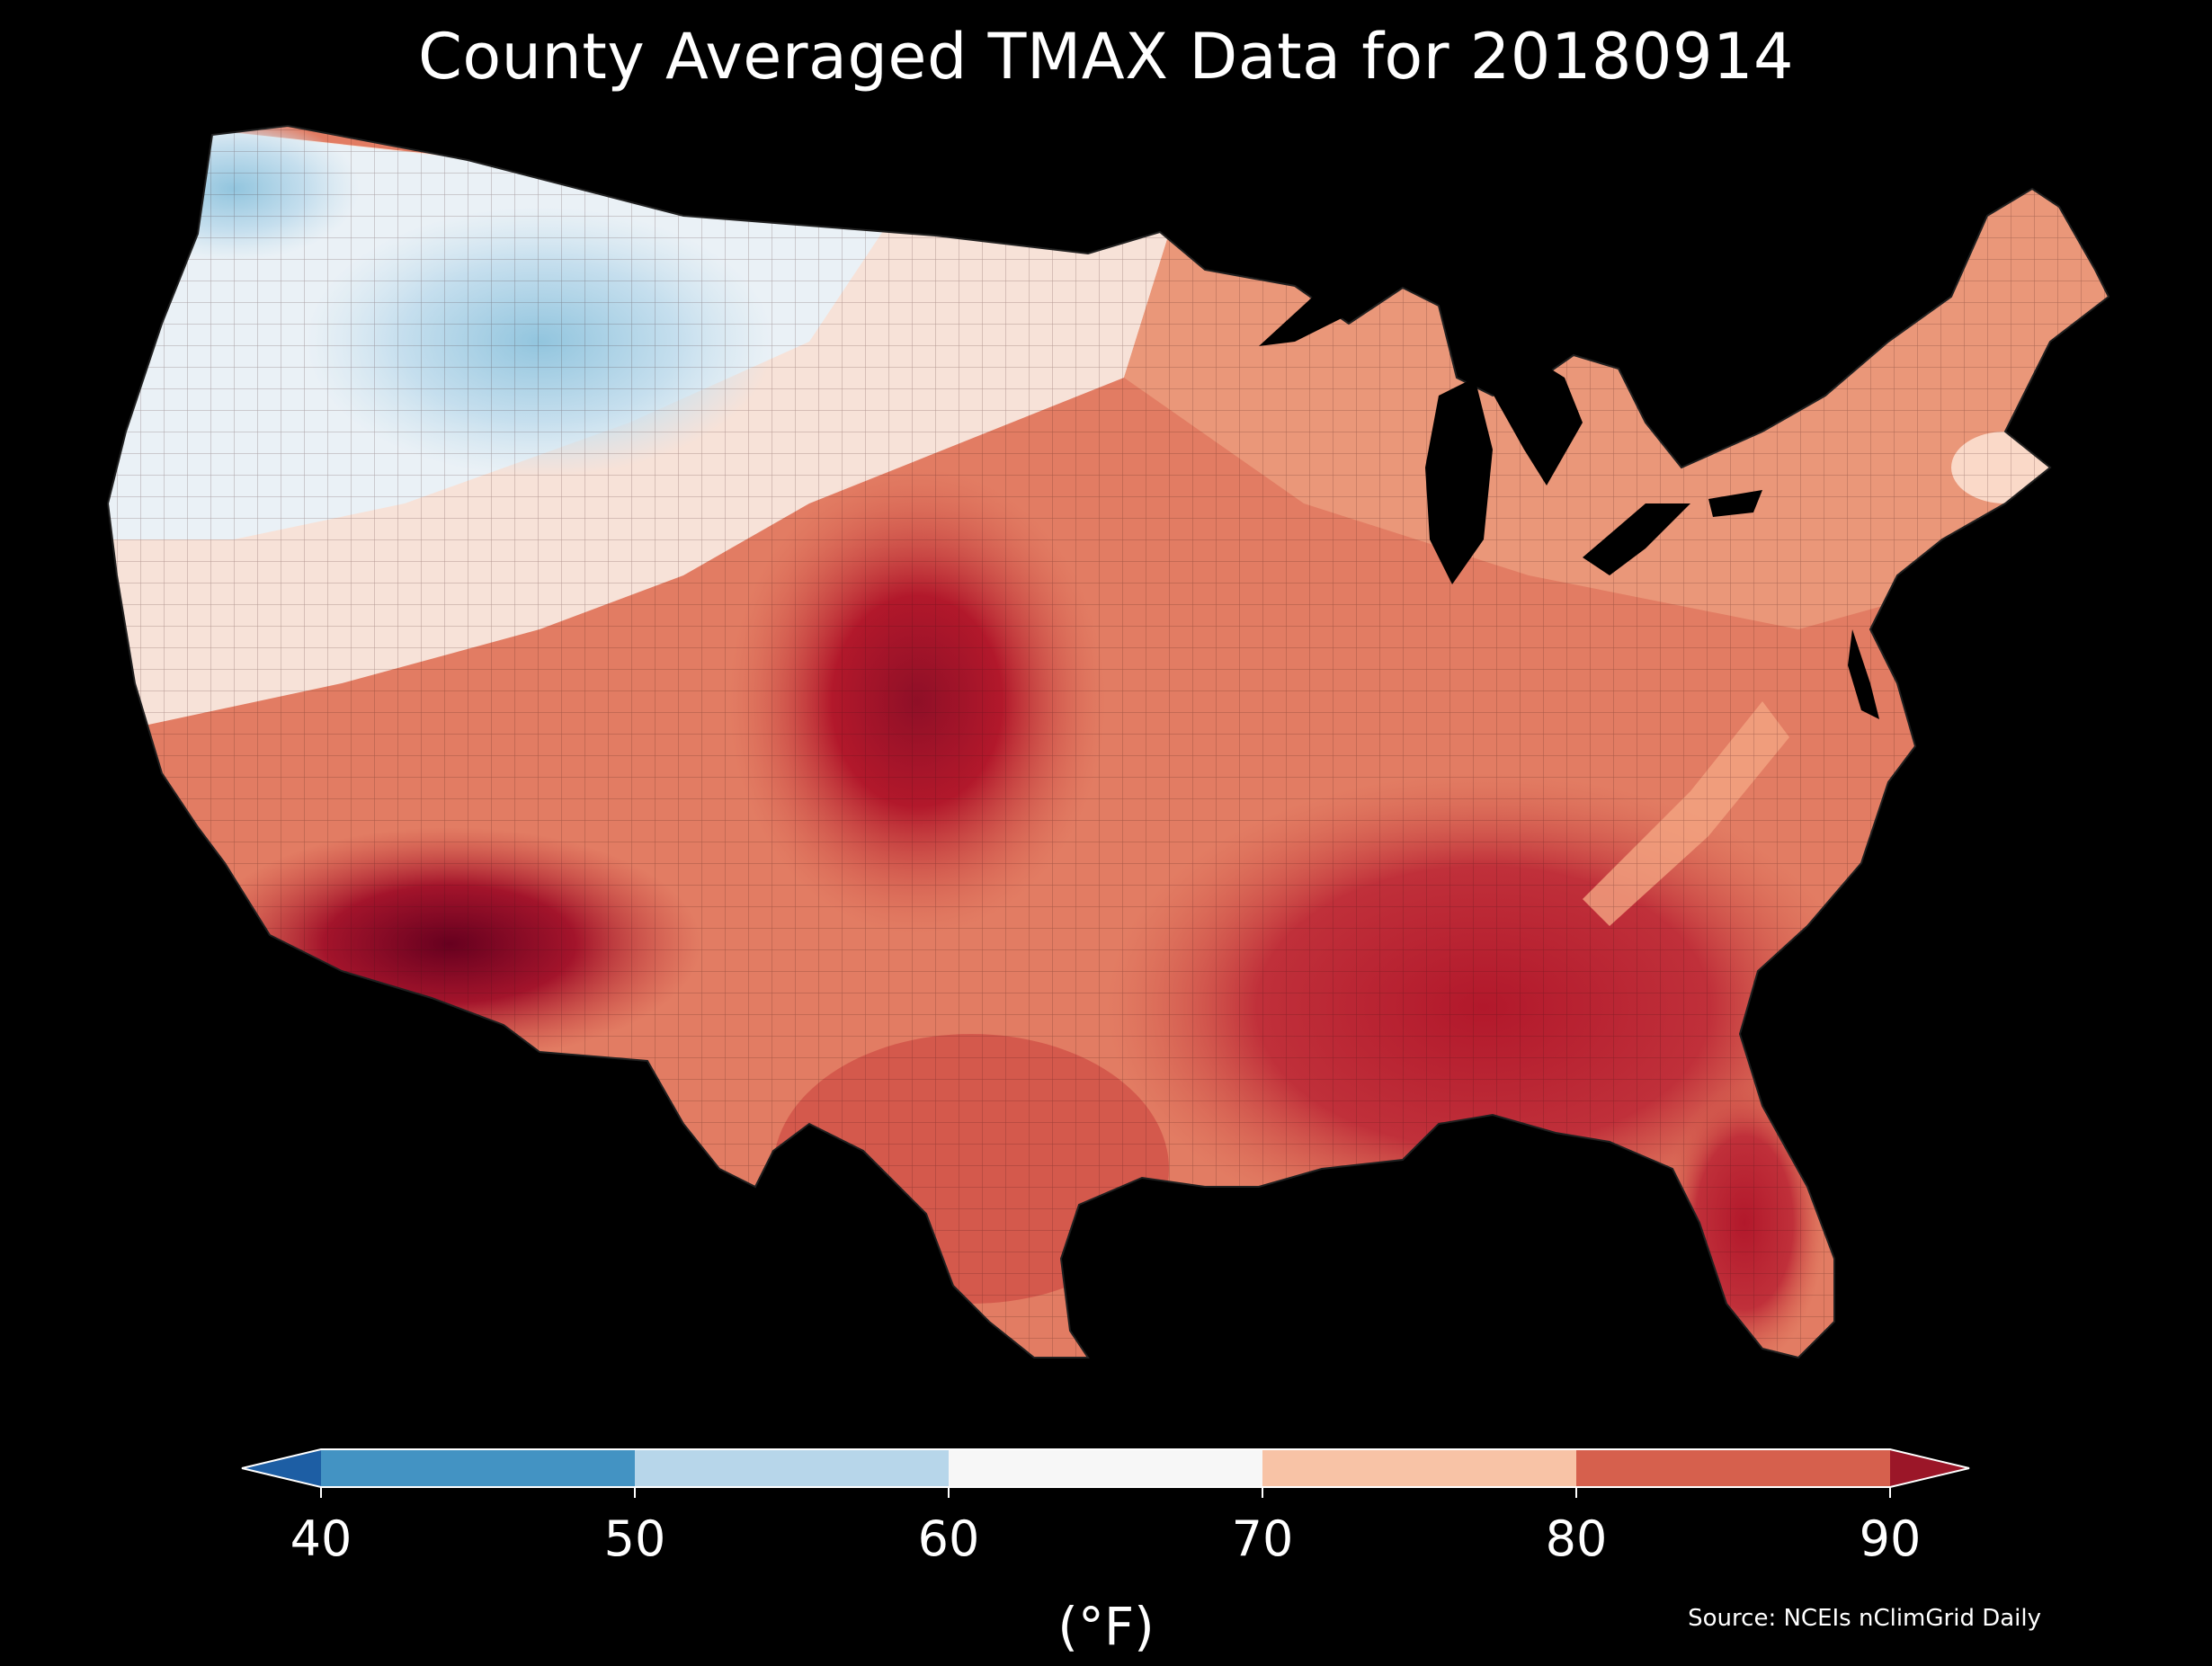 Image resolution: width=2212 pixels, height=1666 pixels. Describe the element at coordinates (1510, 425) in the screenshot. I see `great-lakes` at that location.